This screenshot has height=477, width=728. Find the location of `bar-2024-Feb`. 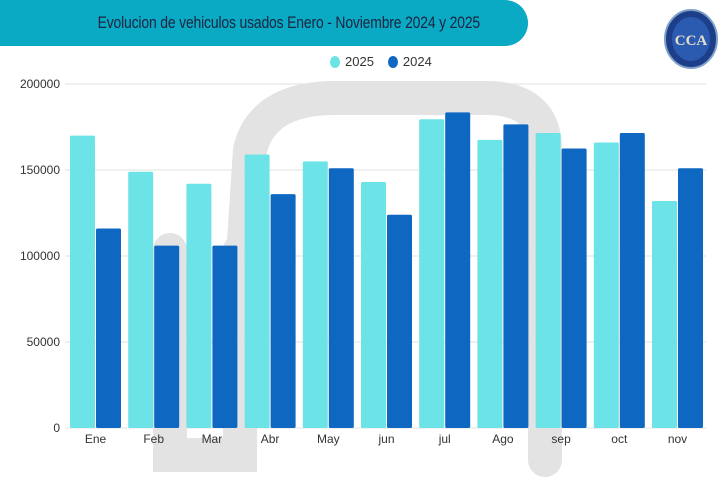

bar-2024-Feb is located at coordinates (167, 336).